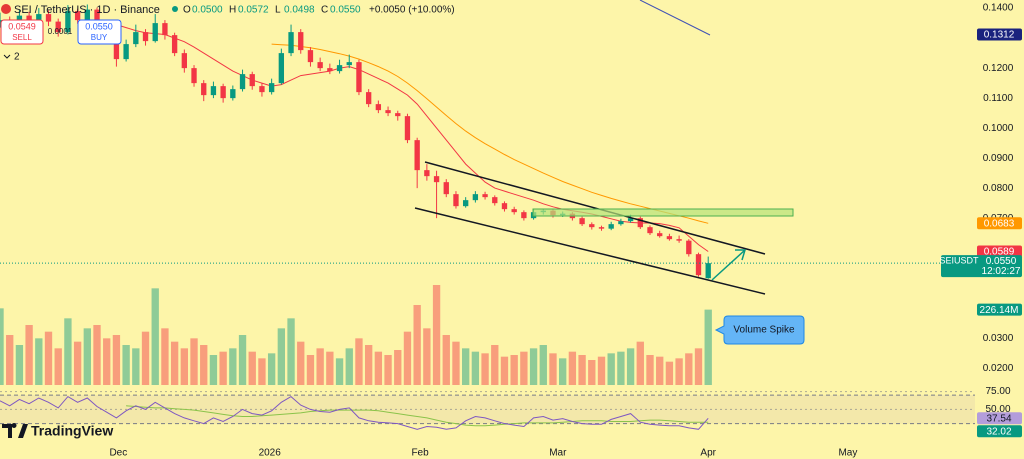 Image resolution: width=1024 pixels, height=459 pixels. Describe the element at coordinates (998, 8) in the screenshot. I see `y-tick-label: 0.1400` at that location.